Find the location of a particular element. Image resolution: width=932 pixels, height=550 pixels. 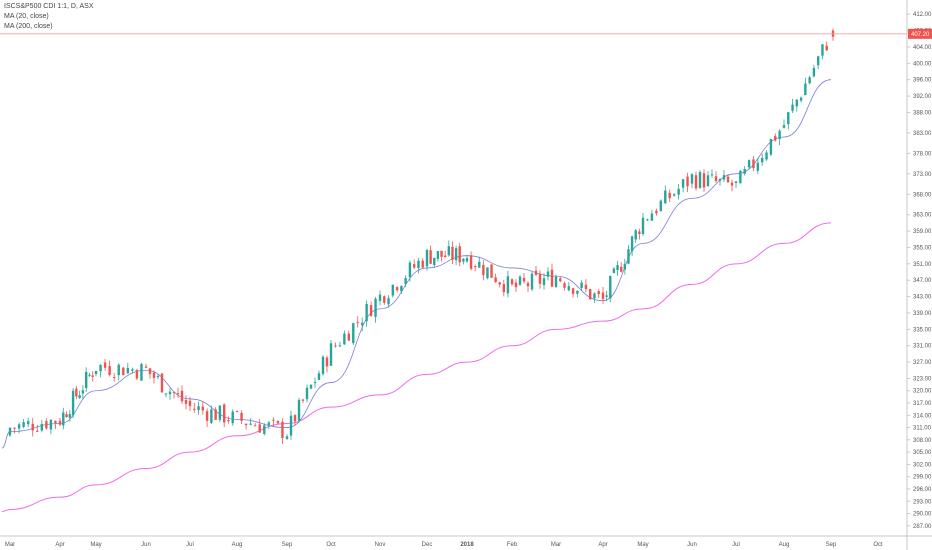

x-tick-label: Sep is located at coordinates (287, 545).